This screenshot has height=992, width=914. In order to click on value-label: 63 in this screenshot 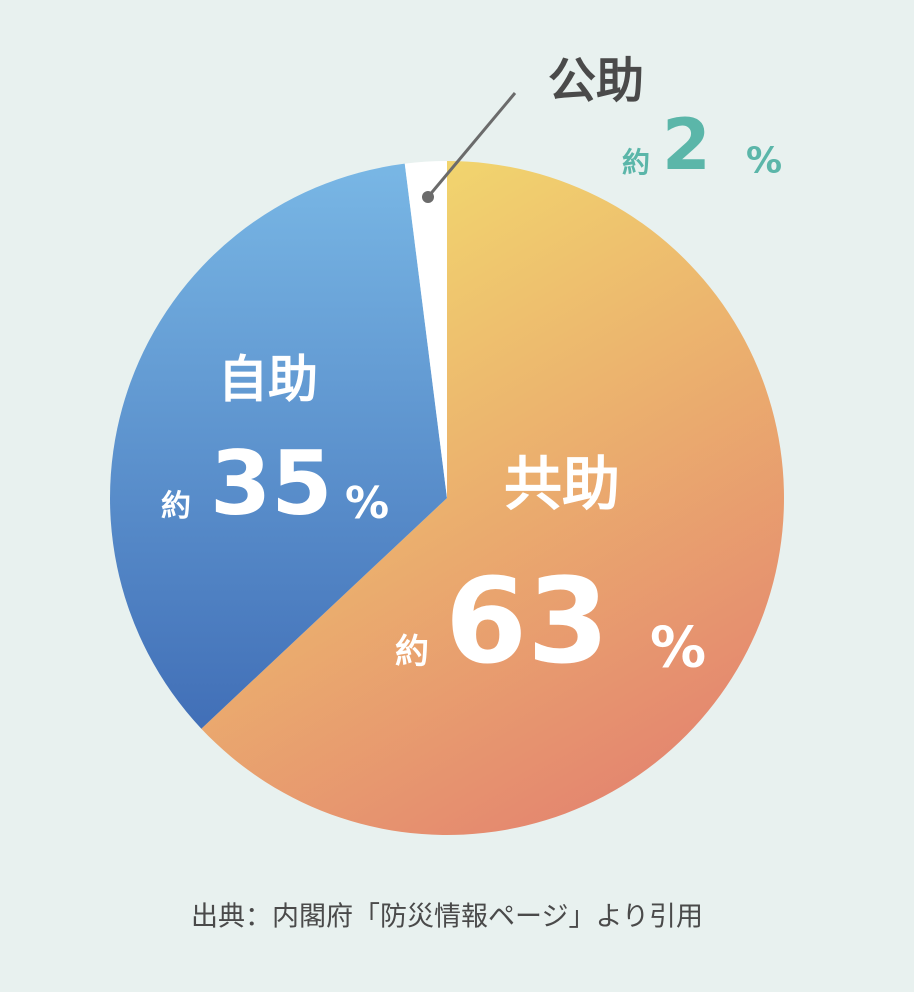, I will do `click(527, 621)`.